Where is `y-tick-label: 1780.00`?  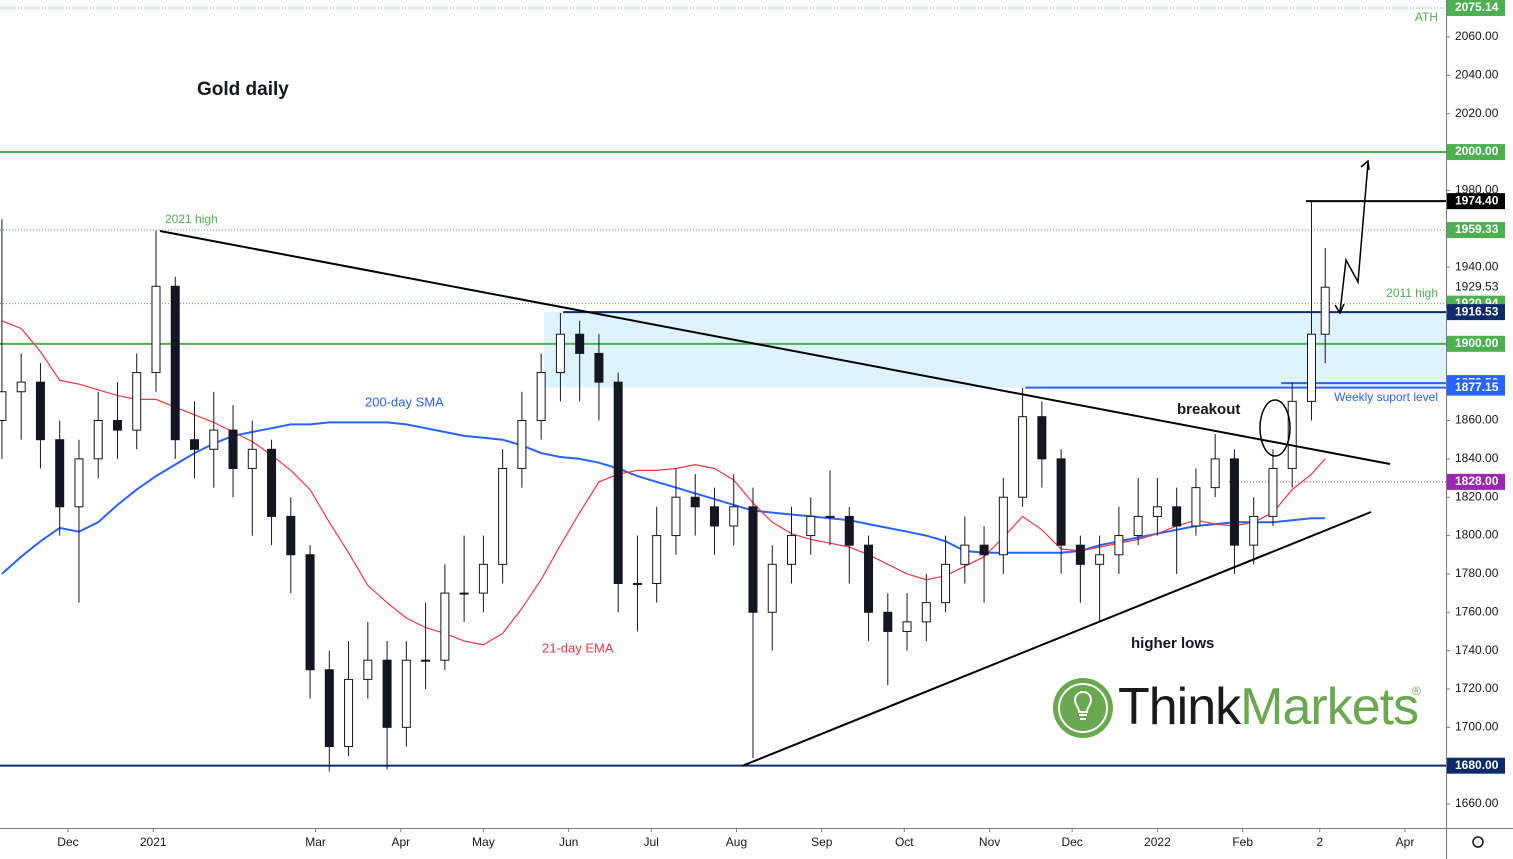 y-tick-label: 1780.00 is located at coordinates (1477, 573).